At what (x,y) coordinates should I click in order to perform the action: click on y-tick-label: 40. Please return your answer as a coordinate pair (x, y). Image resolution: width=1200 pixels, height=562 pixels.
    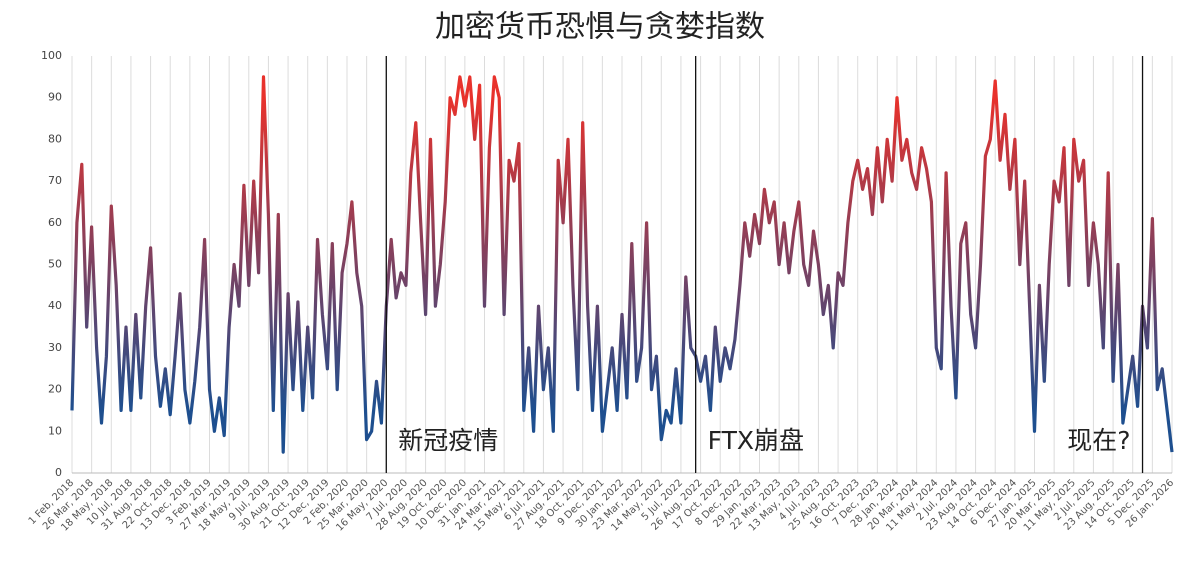
    Looking at the image, I should click on (55, 305).